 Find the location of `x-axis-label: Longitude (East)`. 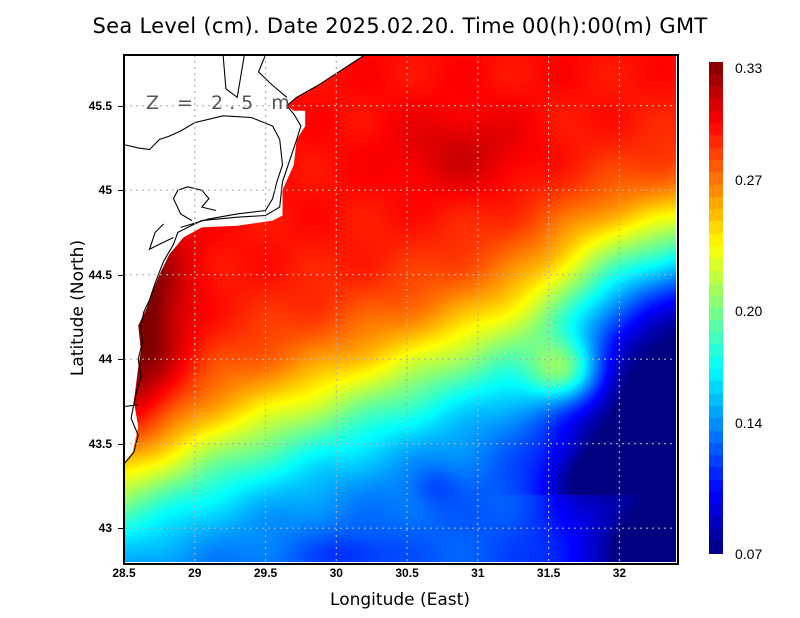

x-axis-label: Longitude (East) is located at coordinates (400, 600).